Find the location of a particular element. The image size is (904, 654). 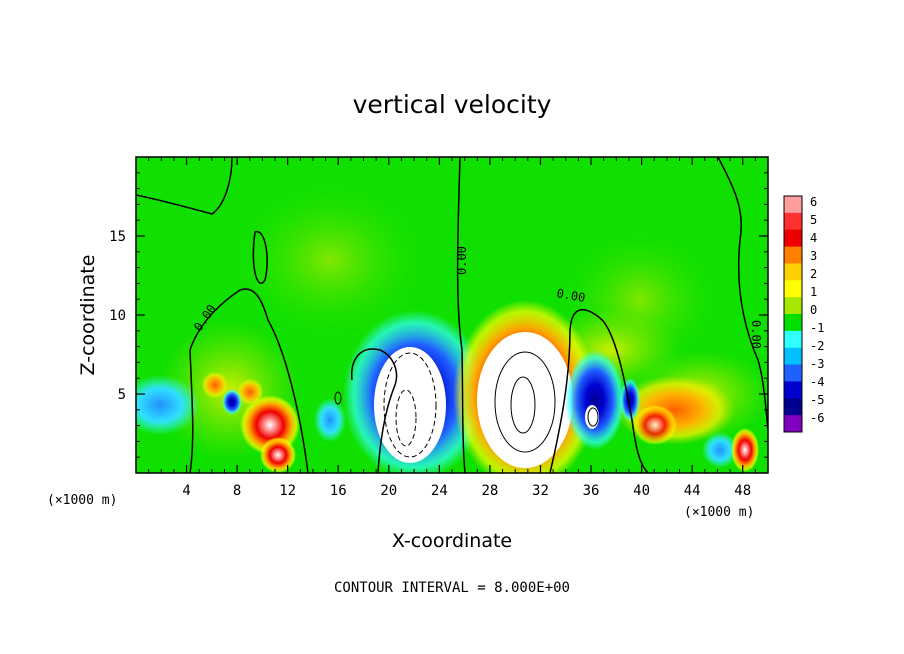

colorbar-label: -1 is located at coordinates (817, 328).